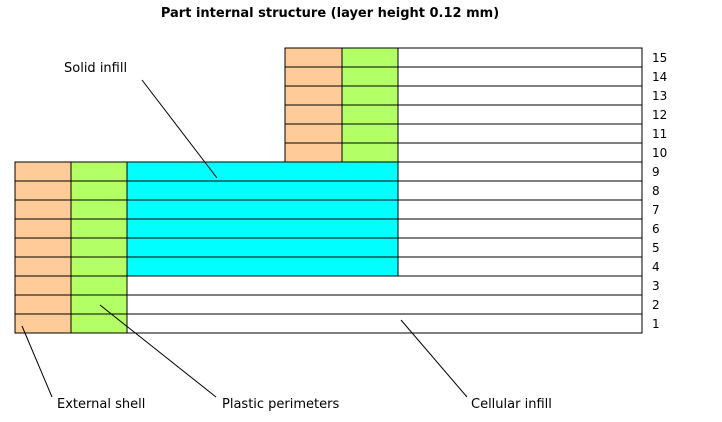  Describe the element at coordinates (101, 404) in the screenshot. I see `external-shell-label: External shell` at that location.